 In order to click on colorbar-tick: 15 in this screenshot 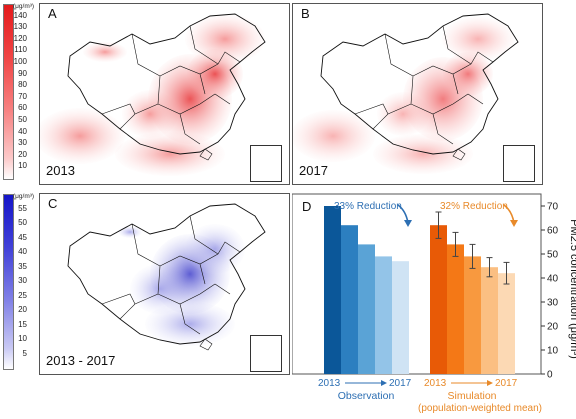, I will do `click(22, 324)`.